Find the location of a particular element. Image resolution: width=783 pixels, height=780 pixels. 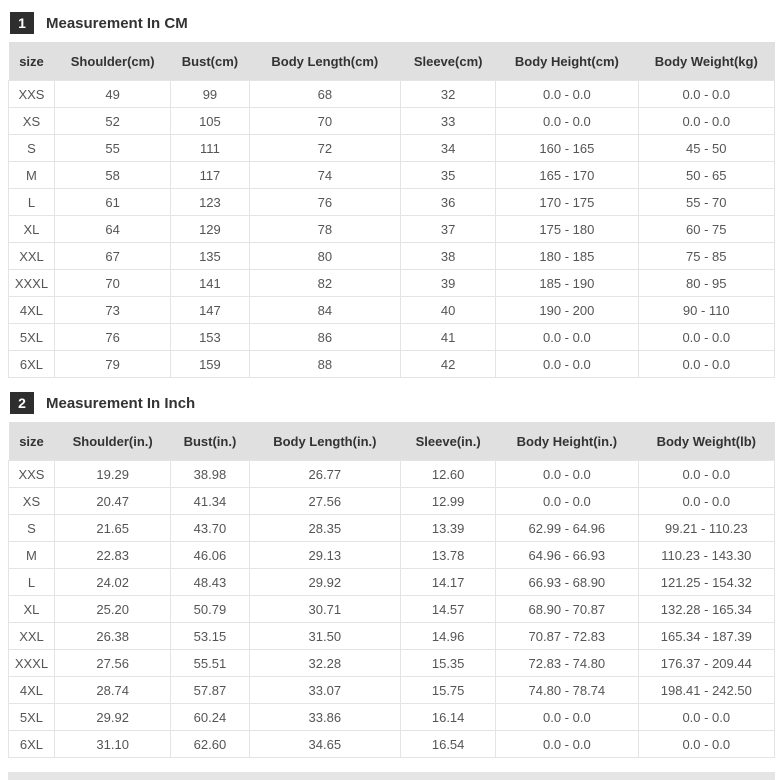

column-header: Sleeve(in.) is located at coordinates (448, 441).